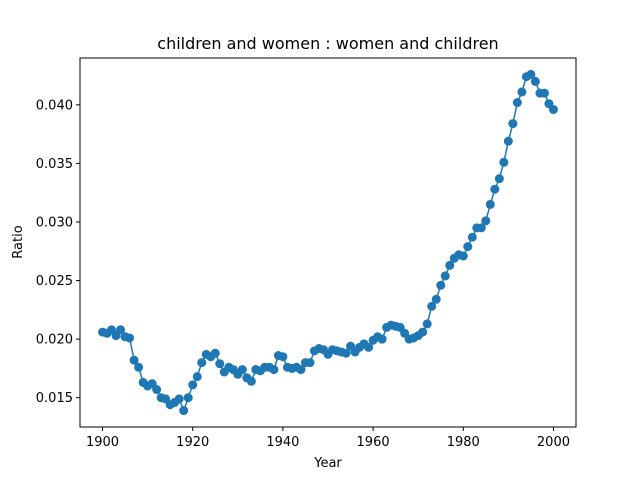  I want to click on x-tick-label: 1980, so click(463, 442).